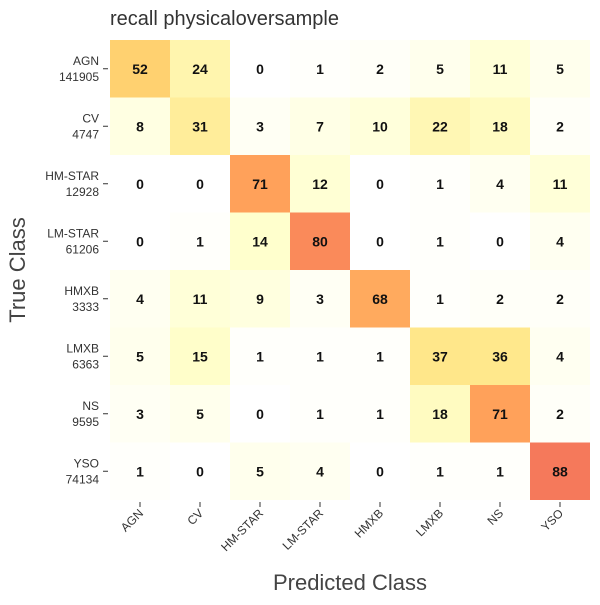 Image resolution: width=600 pixels, height=605 pixels. Describe the element at coordinates (72, 176) in the screenshot. I see `y-tick-label: HM-STAR` at that location.